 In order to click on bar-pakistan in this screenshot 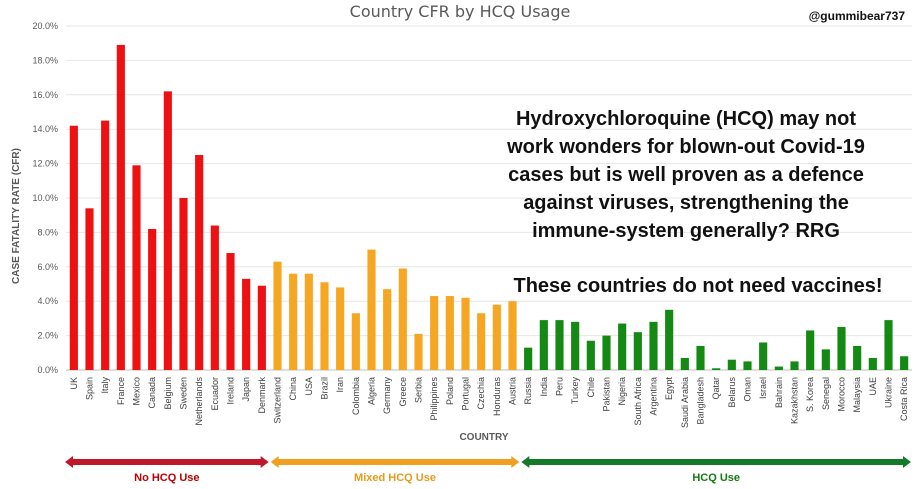, I will do `click(606, 352)`.